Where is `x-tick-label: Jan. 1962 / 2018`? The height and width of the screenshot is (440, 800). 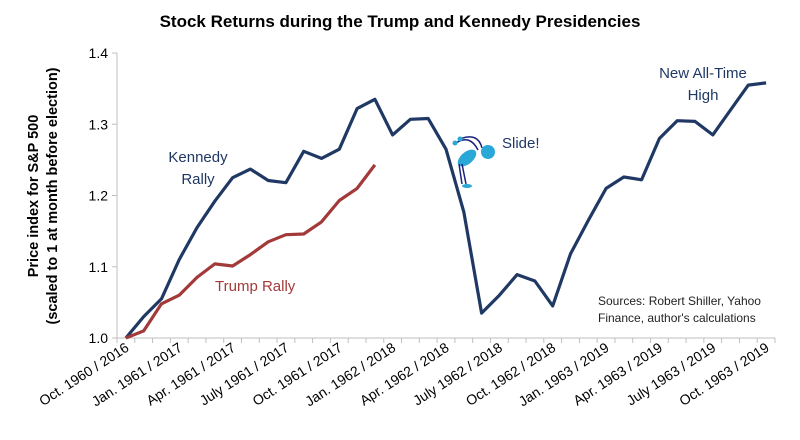
x-tick-label: Jan. 1962 / 2018 is located at coordinates (350, 374).